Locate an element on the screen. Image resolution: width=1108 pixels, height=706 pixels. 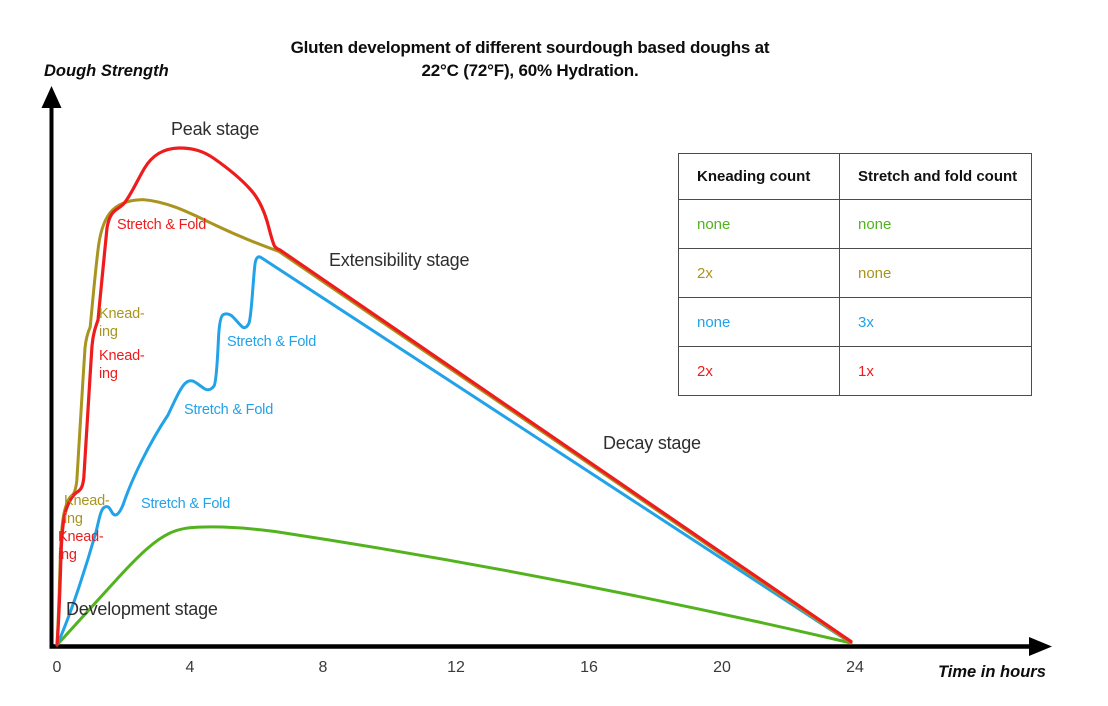
x-tick-label: 24 is located at coordinates (855, 667).